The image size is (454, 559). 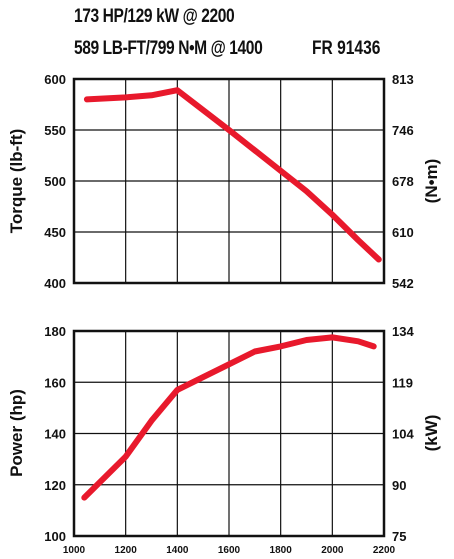 I want to click on x-tick-label: 1800, so click(x=281, y=550).